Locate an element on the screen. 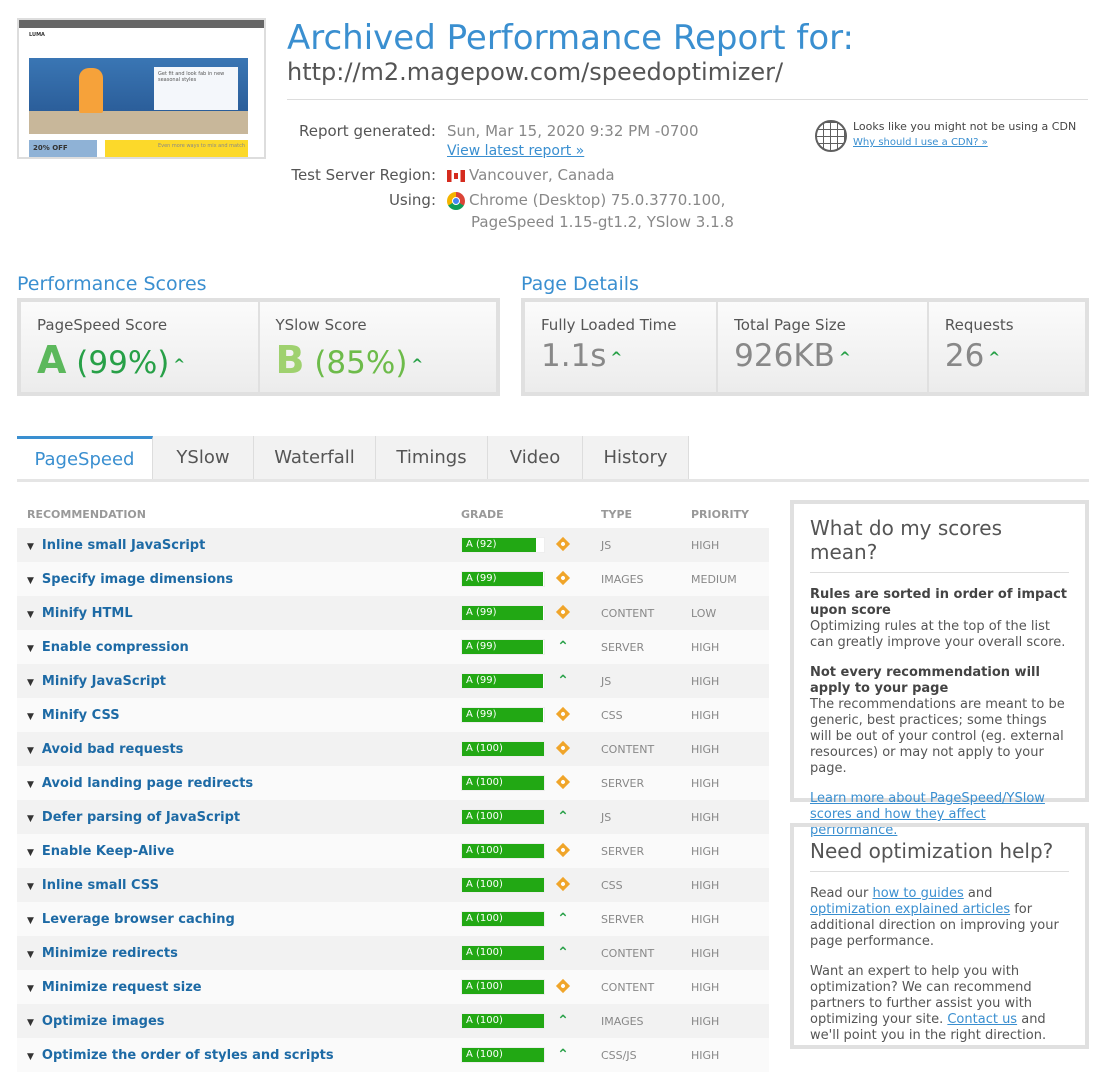  table-row: ▼ Minimize request size A (100) CONTENT HIGH is located at coordinates (393, 987).